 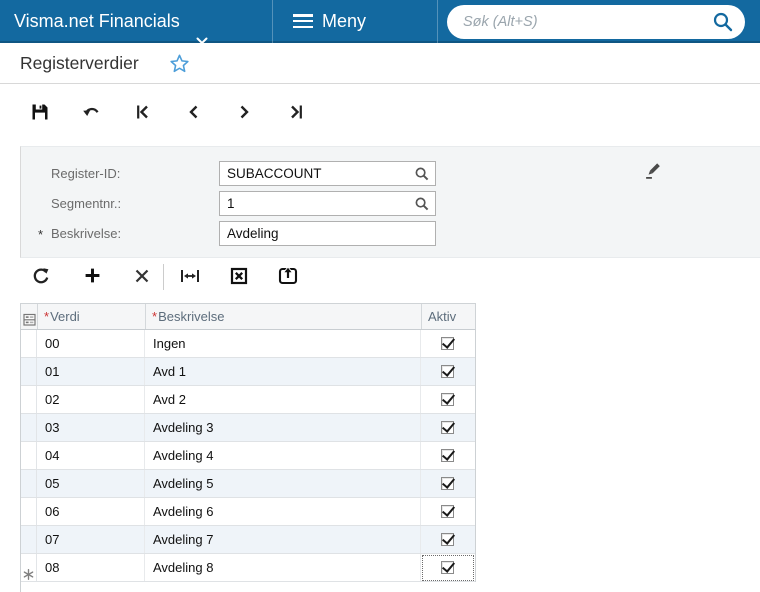 What do you see at coordinates (29, 316) in the screenshot?
I see `grid-settings-column-header` at bounding box center [29, 316].